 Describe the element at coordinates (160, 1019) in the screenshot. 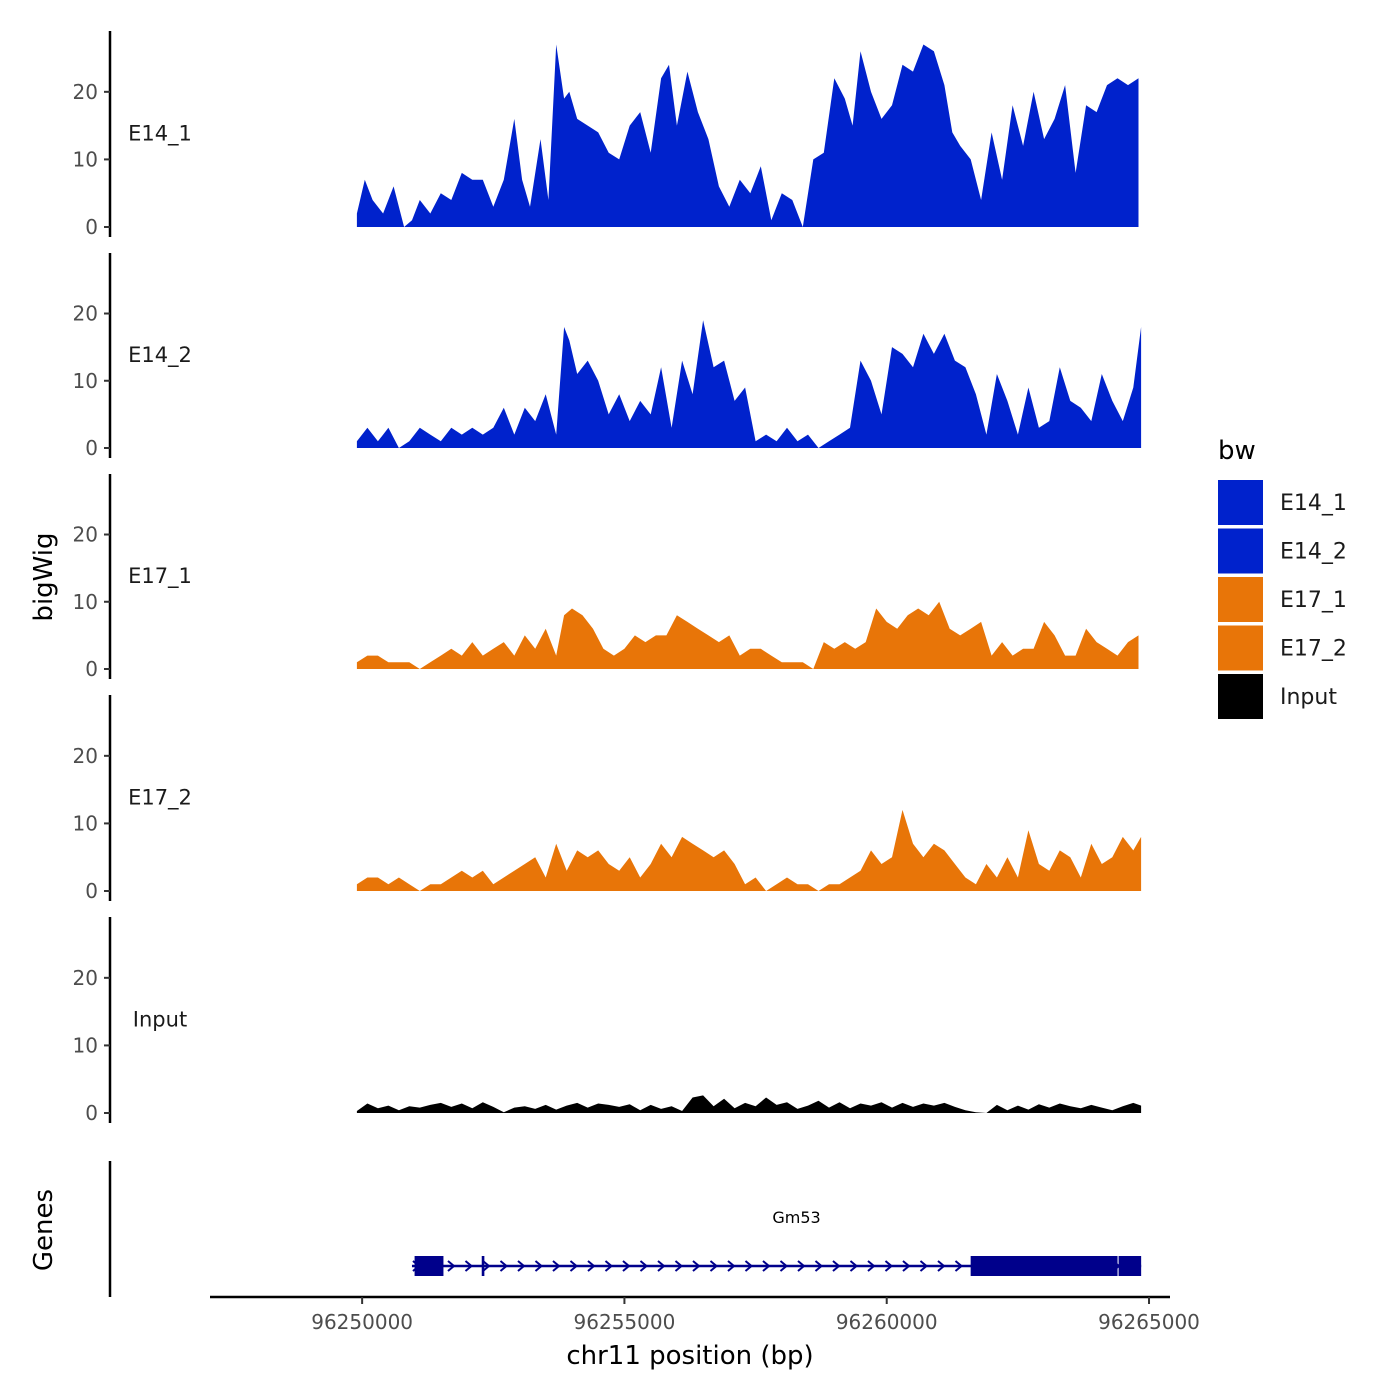

I see `track-label: Input` at that location.